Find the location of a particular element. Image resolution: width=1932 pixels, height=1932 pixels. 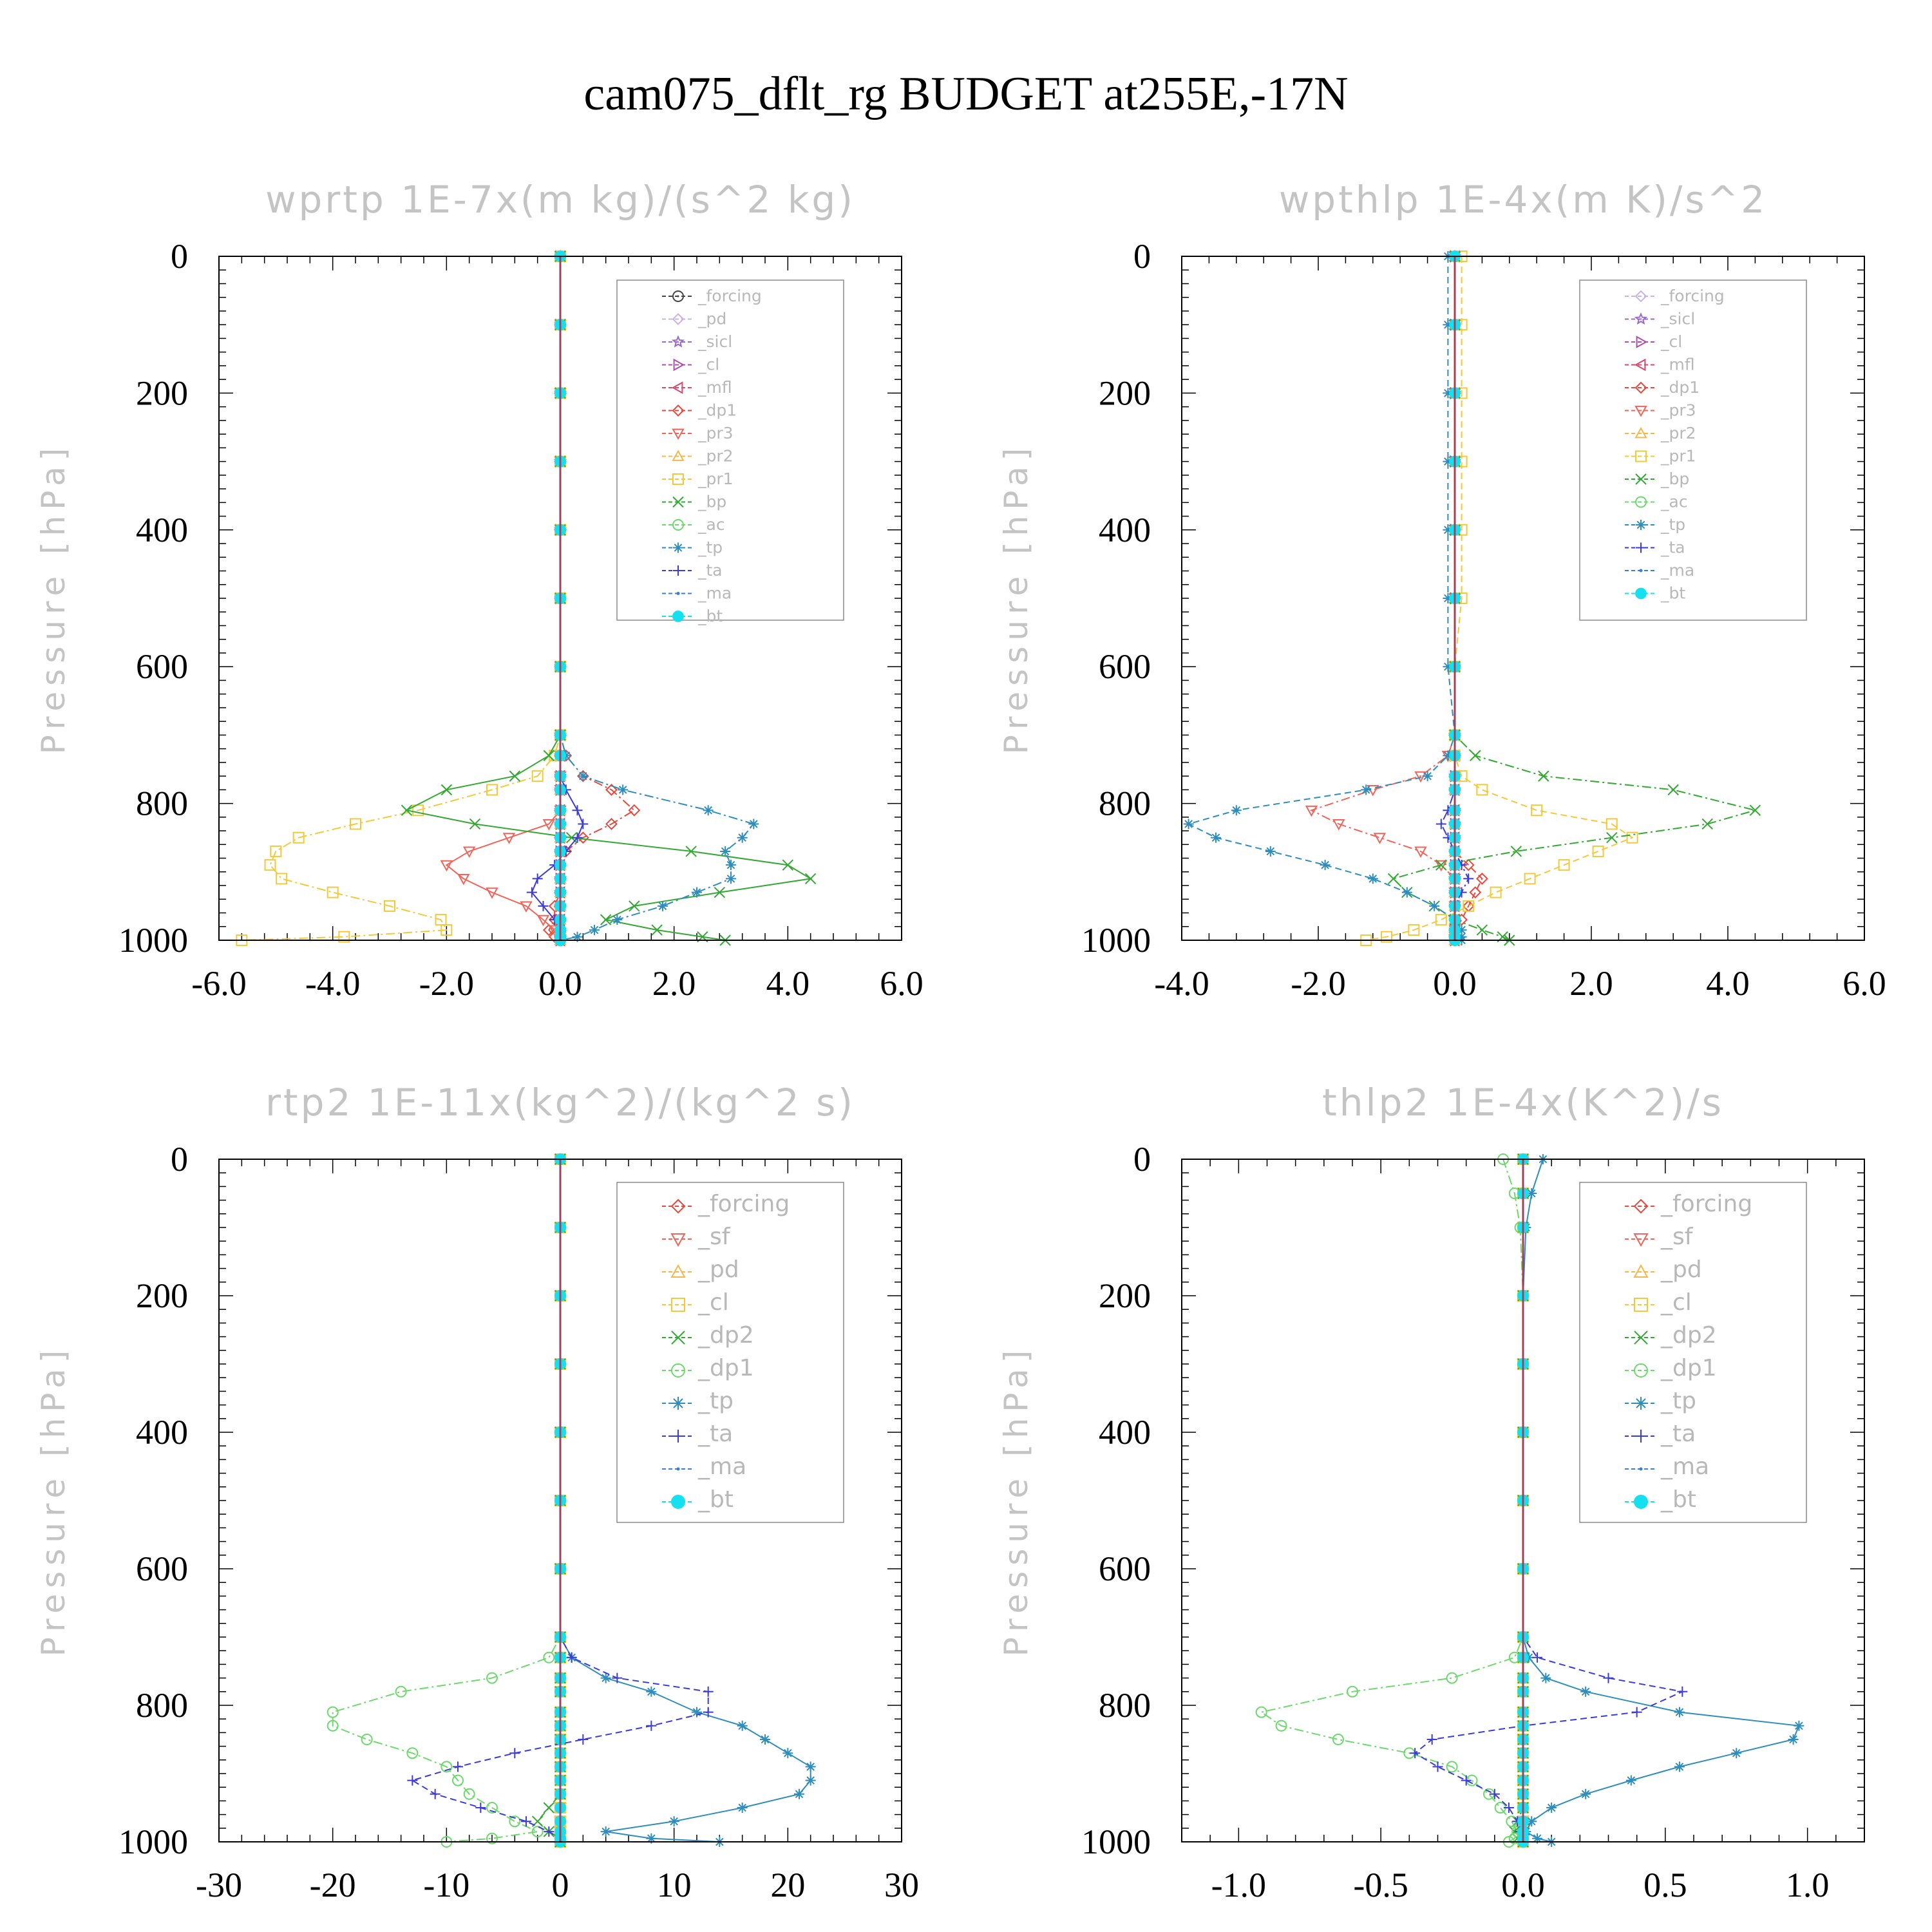

legend-label: _pr2 is located at coordinates (1678, 433).